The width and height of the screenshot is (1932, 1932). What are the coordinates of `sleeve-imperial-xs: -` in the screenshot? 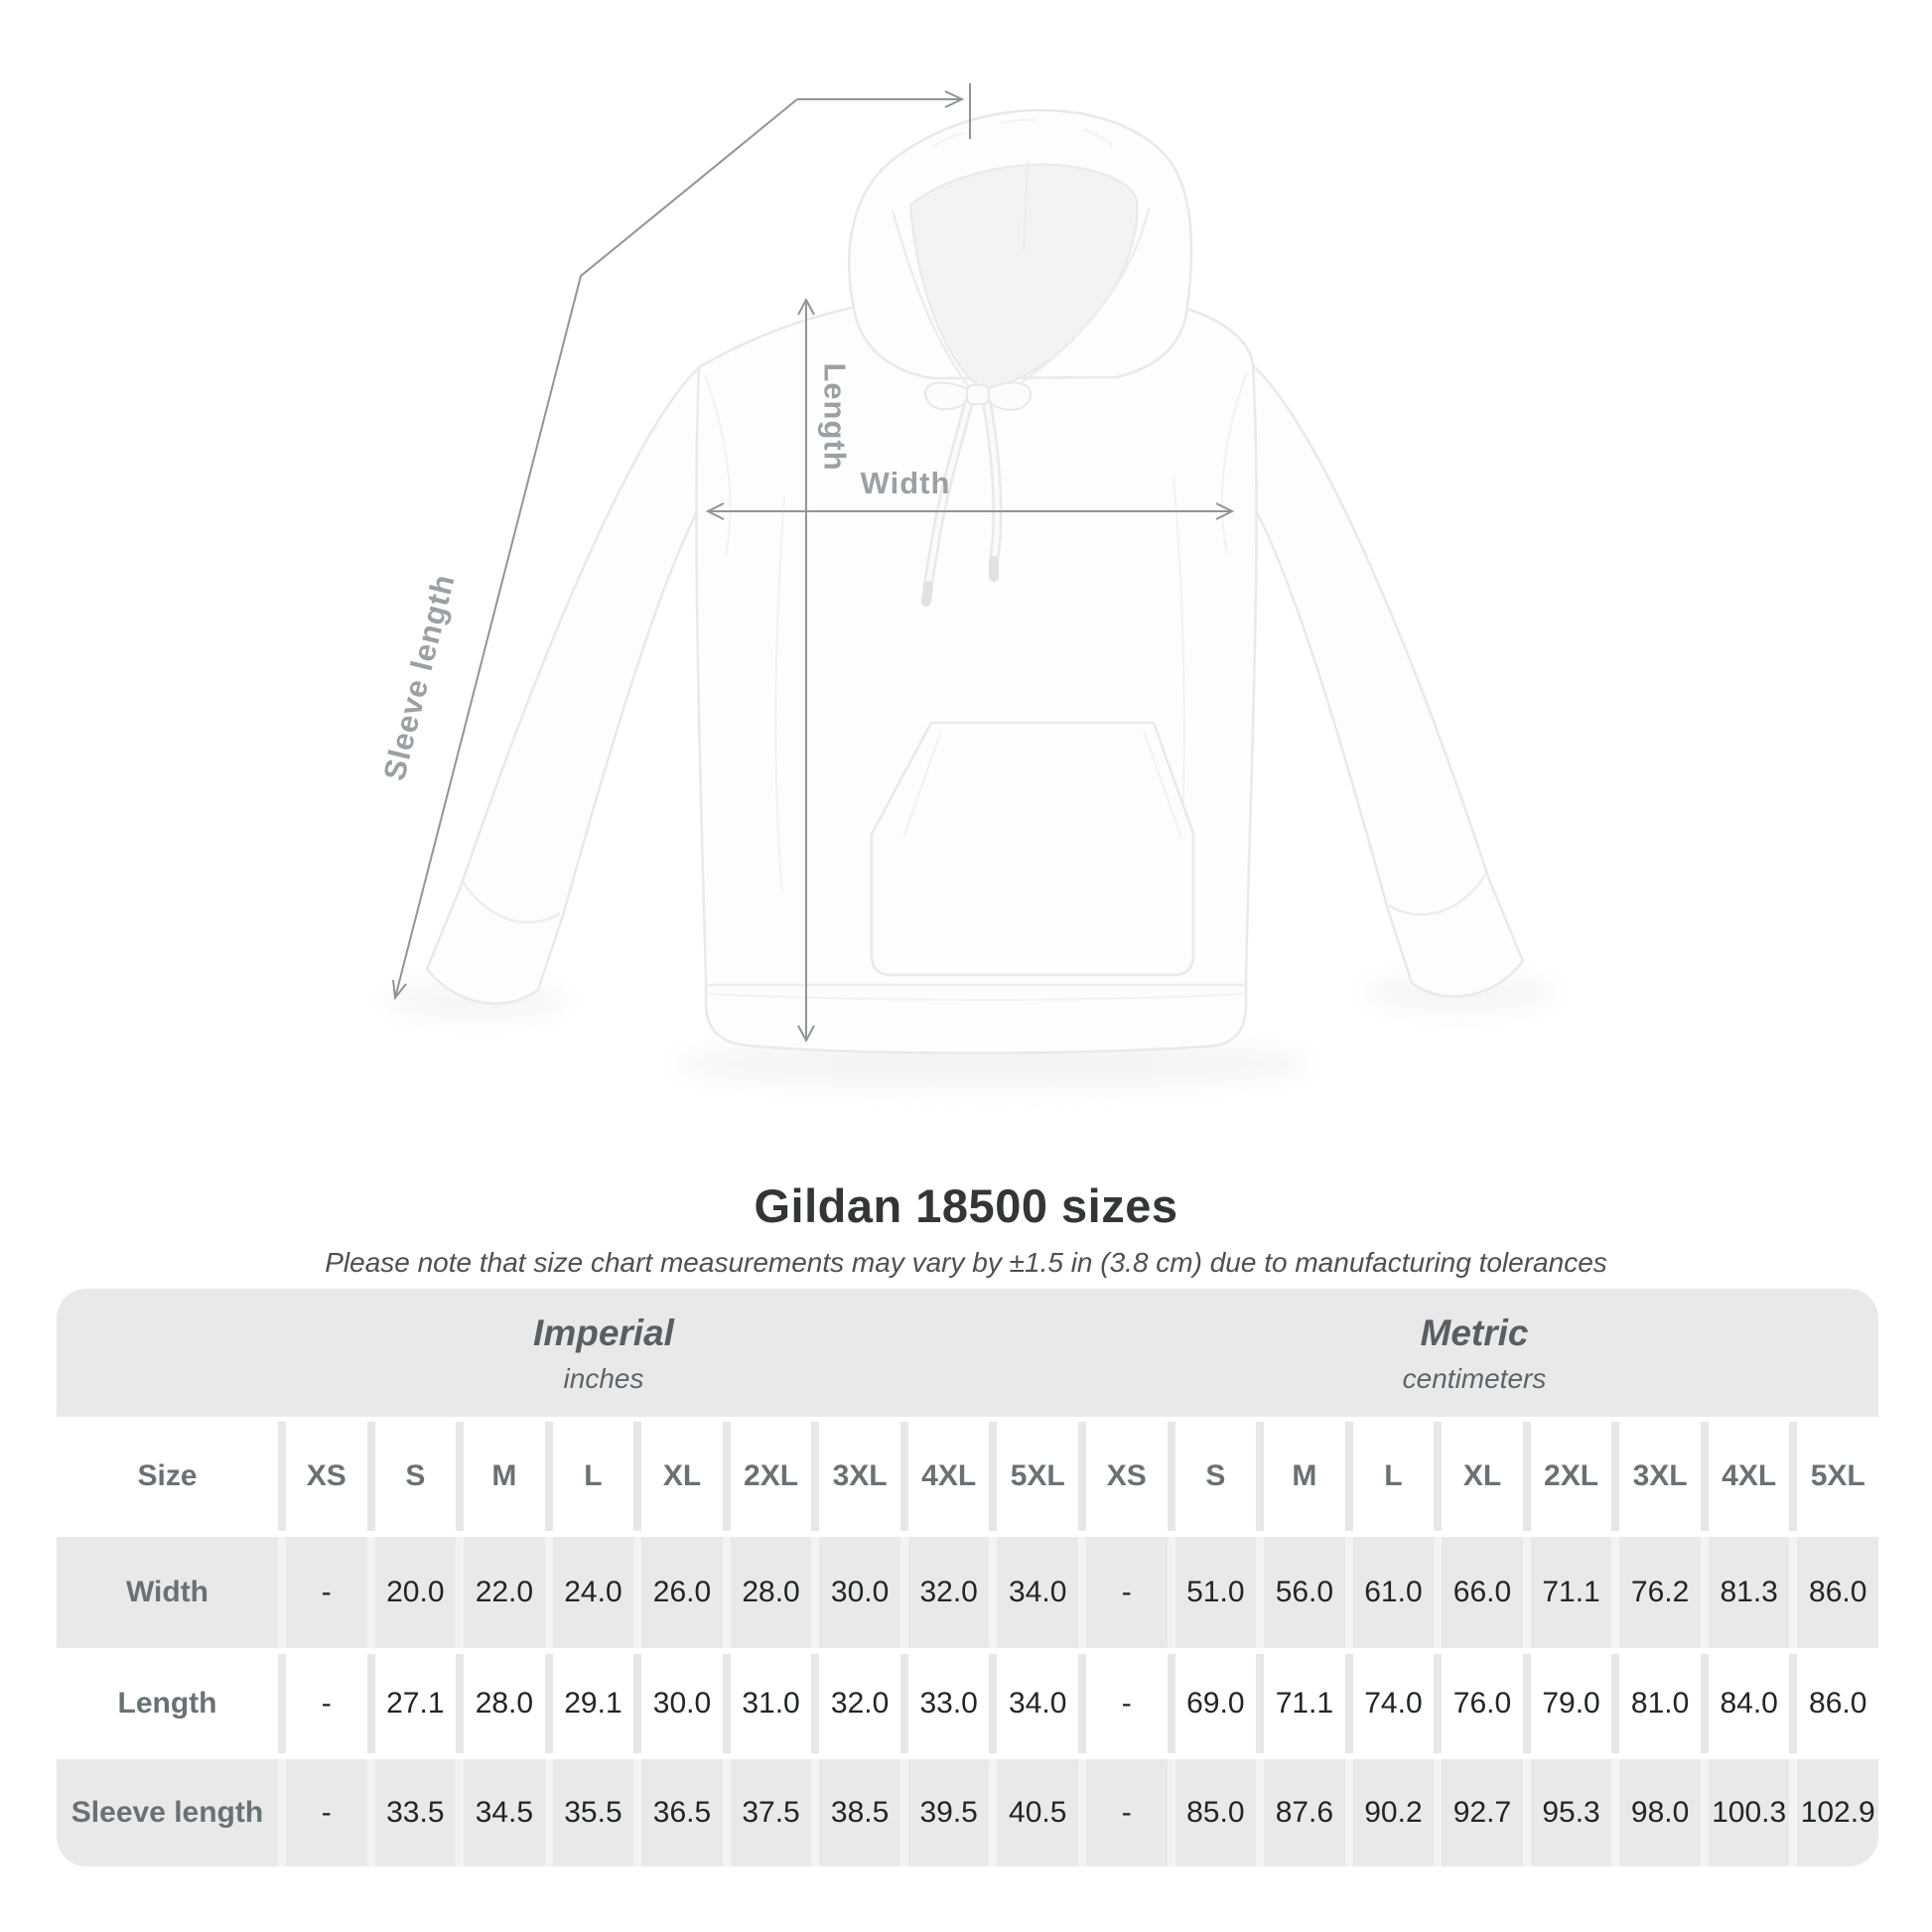 It's located at (326, 1812).